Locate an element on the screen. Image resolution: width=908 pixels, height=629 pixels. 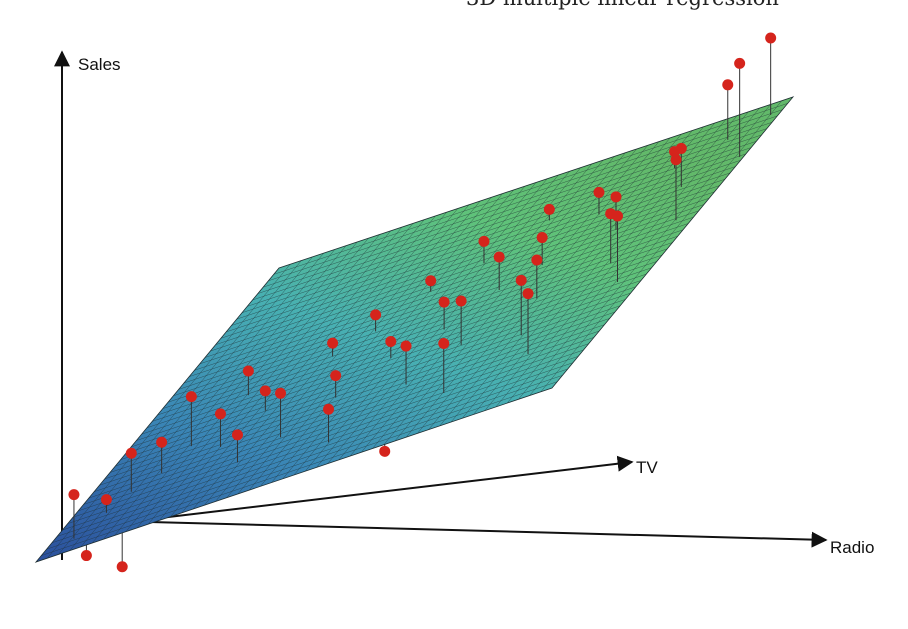
tv-axis is located at coordinates (396, 487).